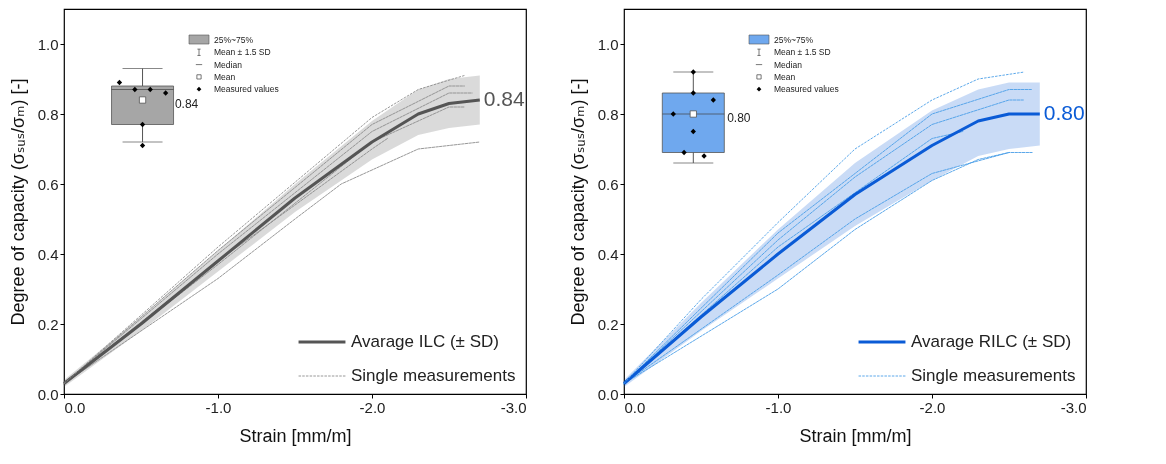 Image resolution: width=1166 pixels, height=464 pixels. What do you see at coordinates (739, 117) in the screenshot?
I see `annotation: 0.80` at bounding box center [739, 117].